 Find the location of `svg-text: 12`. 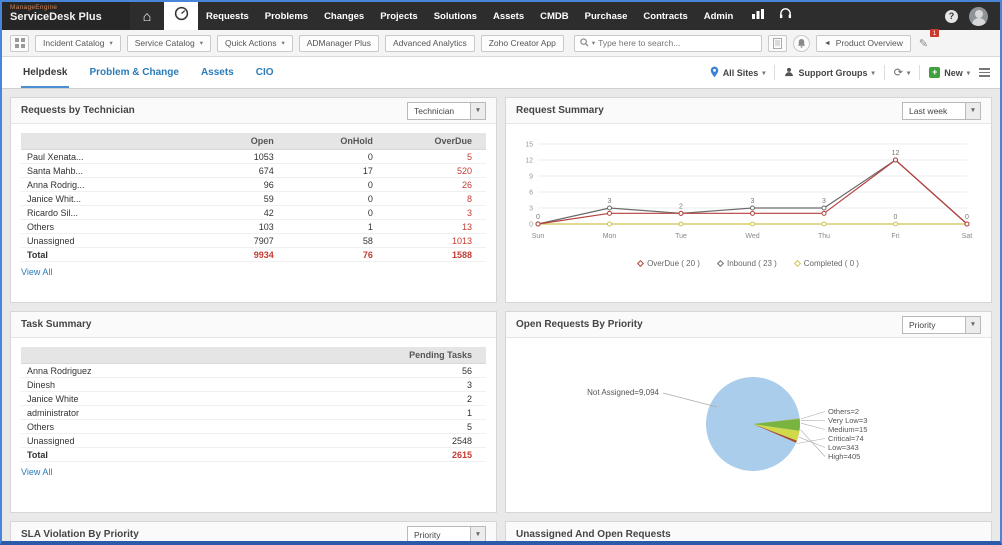

svg-text: 12 is located at coordinates (529, 161).